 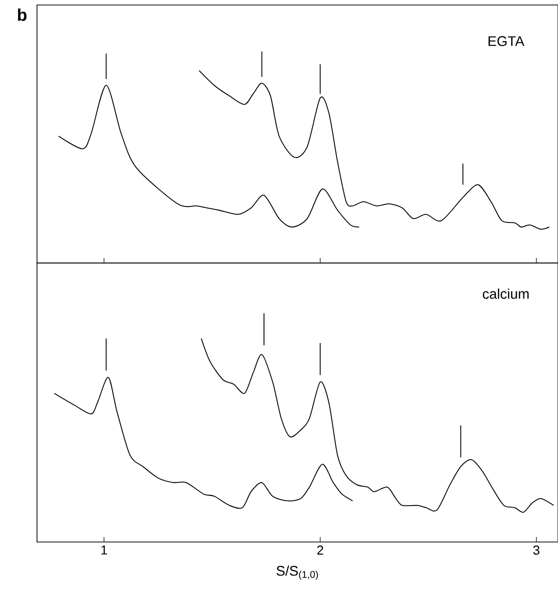 What do you see at coordinates (505, 293) in the screenshot?
I see `text: calcium` at bounding box center [505, 293].